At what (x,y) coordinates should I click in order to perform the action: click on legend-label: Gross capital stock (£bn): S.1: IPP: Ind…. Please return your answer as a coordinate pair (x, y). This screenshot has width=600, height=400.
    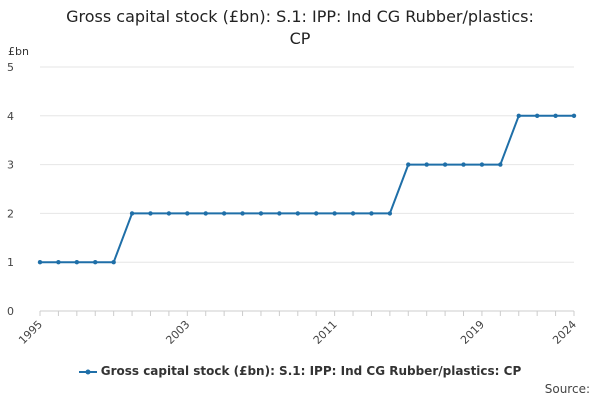
    Looking at the image, I should click on (311, 371).